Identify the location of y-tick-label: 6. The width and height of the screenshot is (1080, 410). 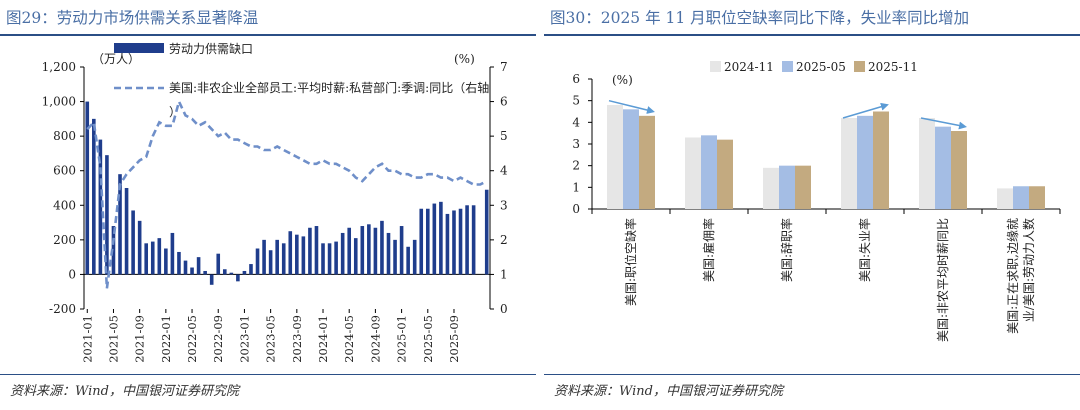
(576, 79).